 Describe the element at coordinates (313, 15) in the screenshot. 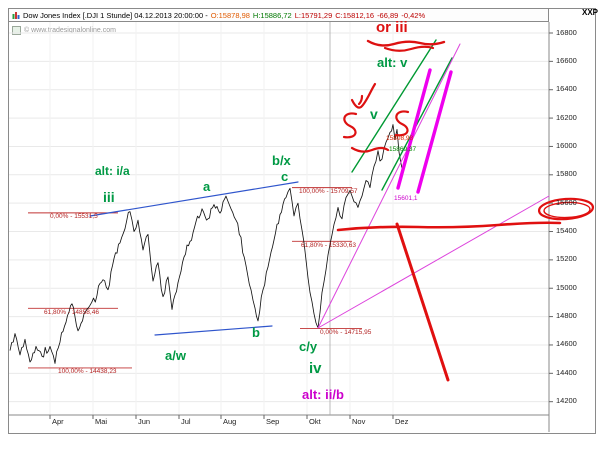

I see `title-segment: L:15791,29` at that location.